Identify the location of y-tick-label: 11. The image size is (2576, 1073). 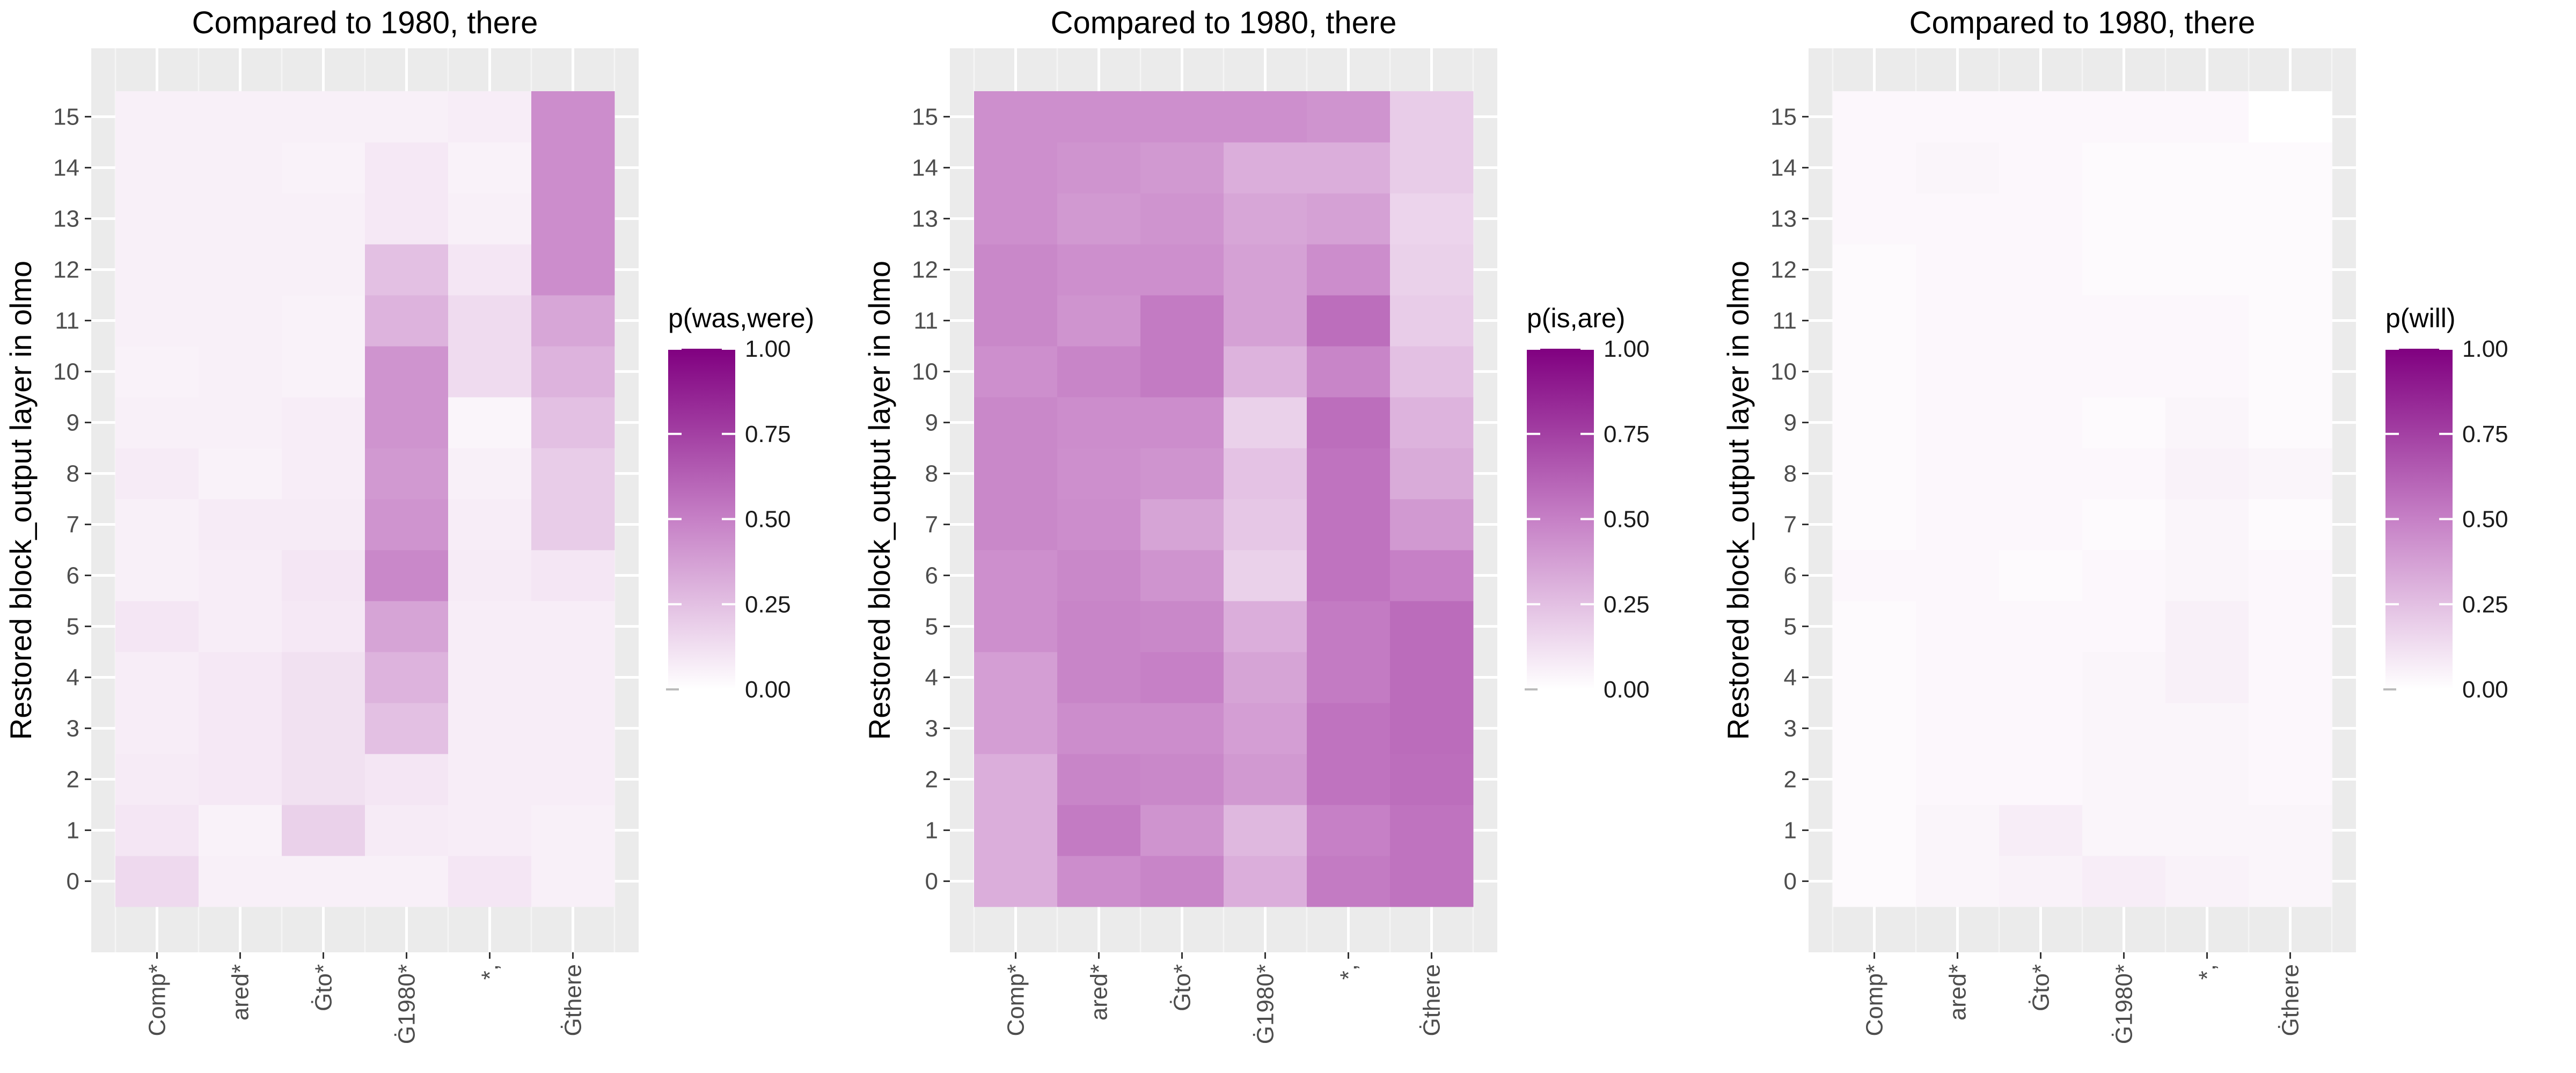
(1784, 321).